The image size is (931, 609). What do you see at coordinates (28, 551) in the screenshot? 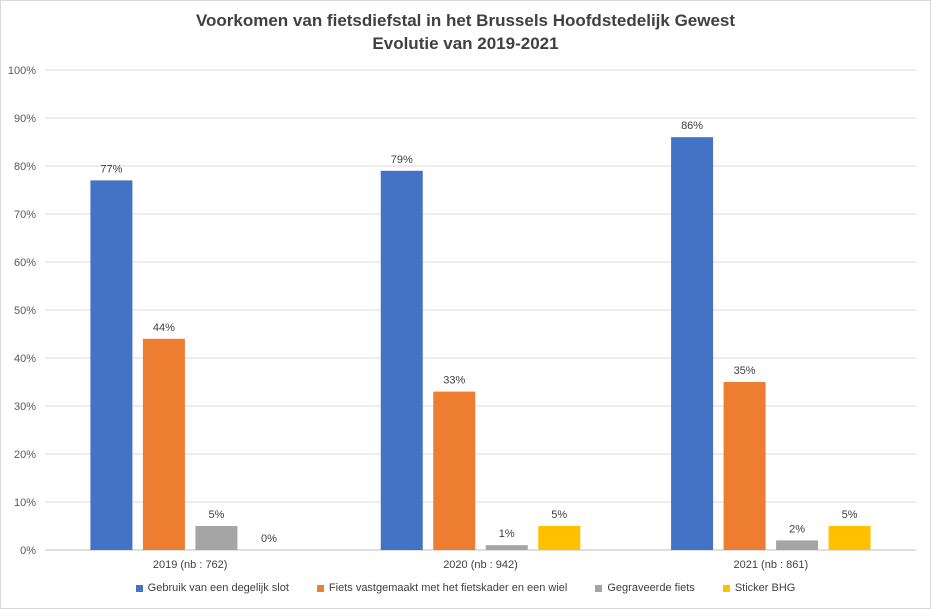
I see `y-tick-label: 0%` at bounding box center [28, 551].